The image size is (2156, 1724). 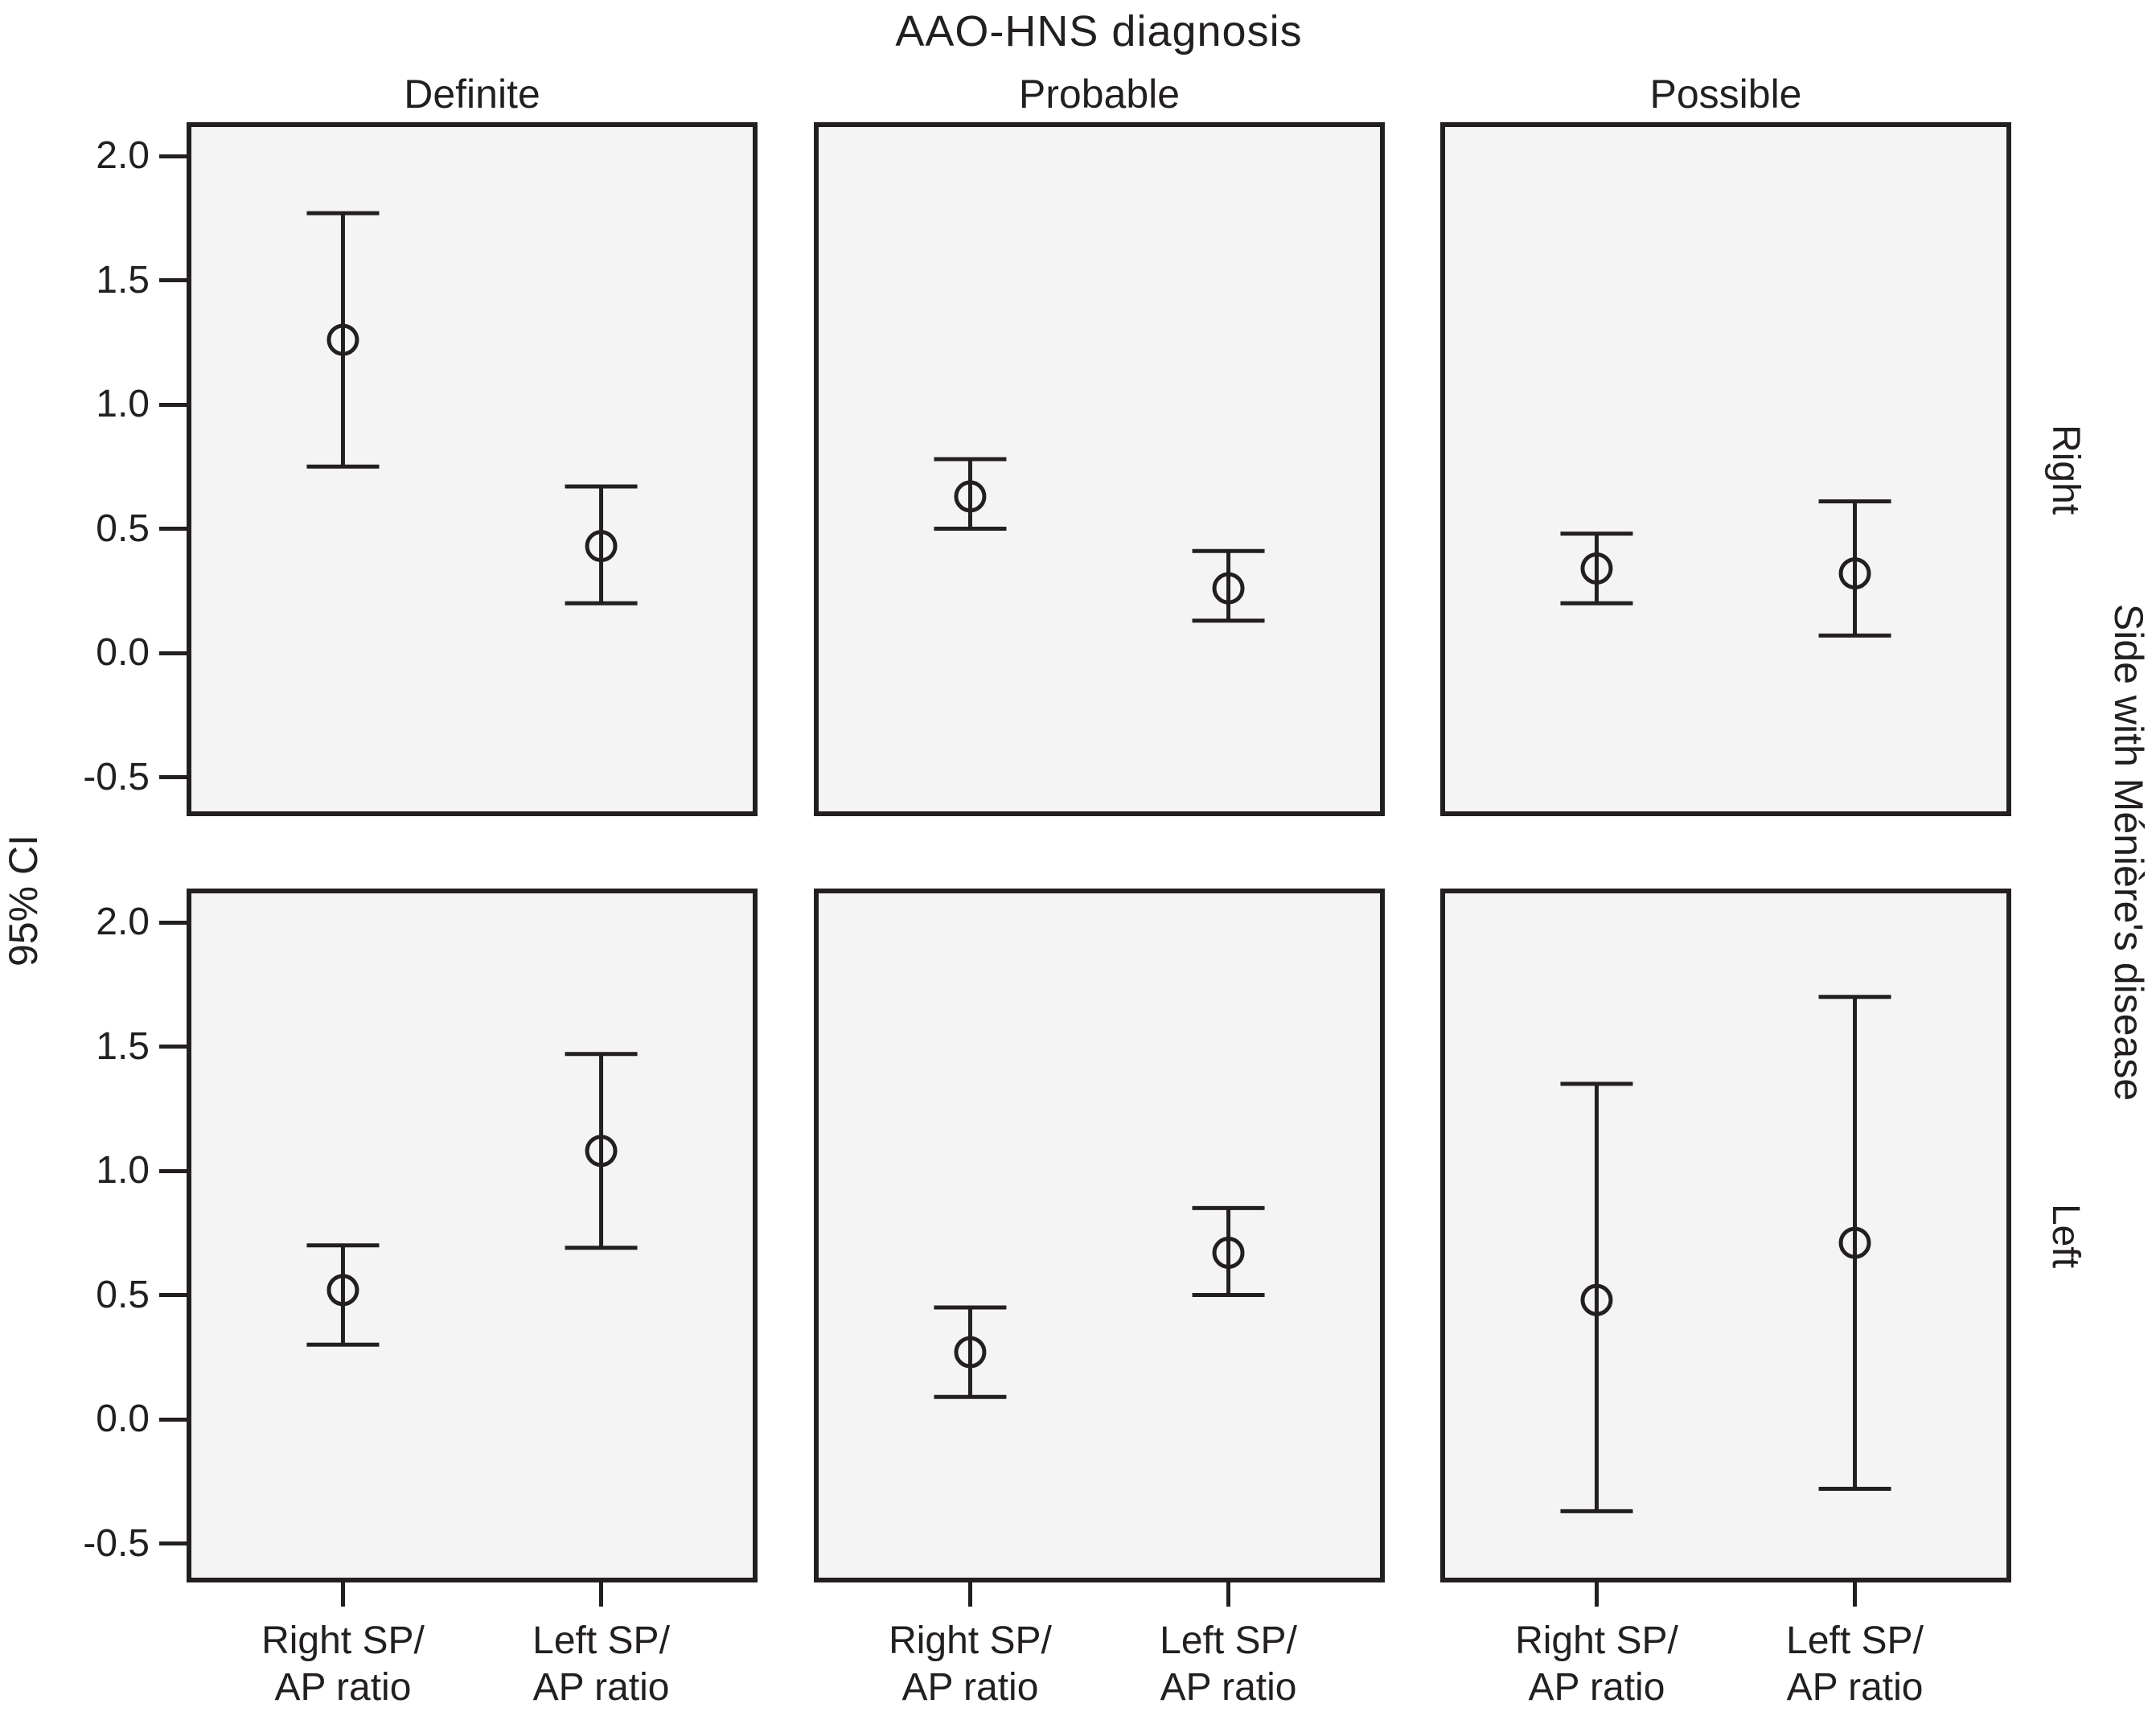 I want to click on row-facet-axis-label: Side with Ménière's disease, so click(x=2128, y=852).